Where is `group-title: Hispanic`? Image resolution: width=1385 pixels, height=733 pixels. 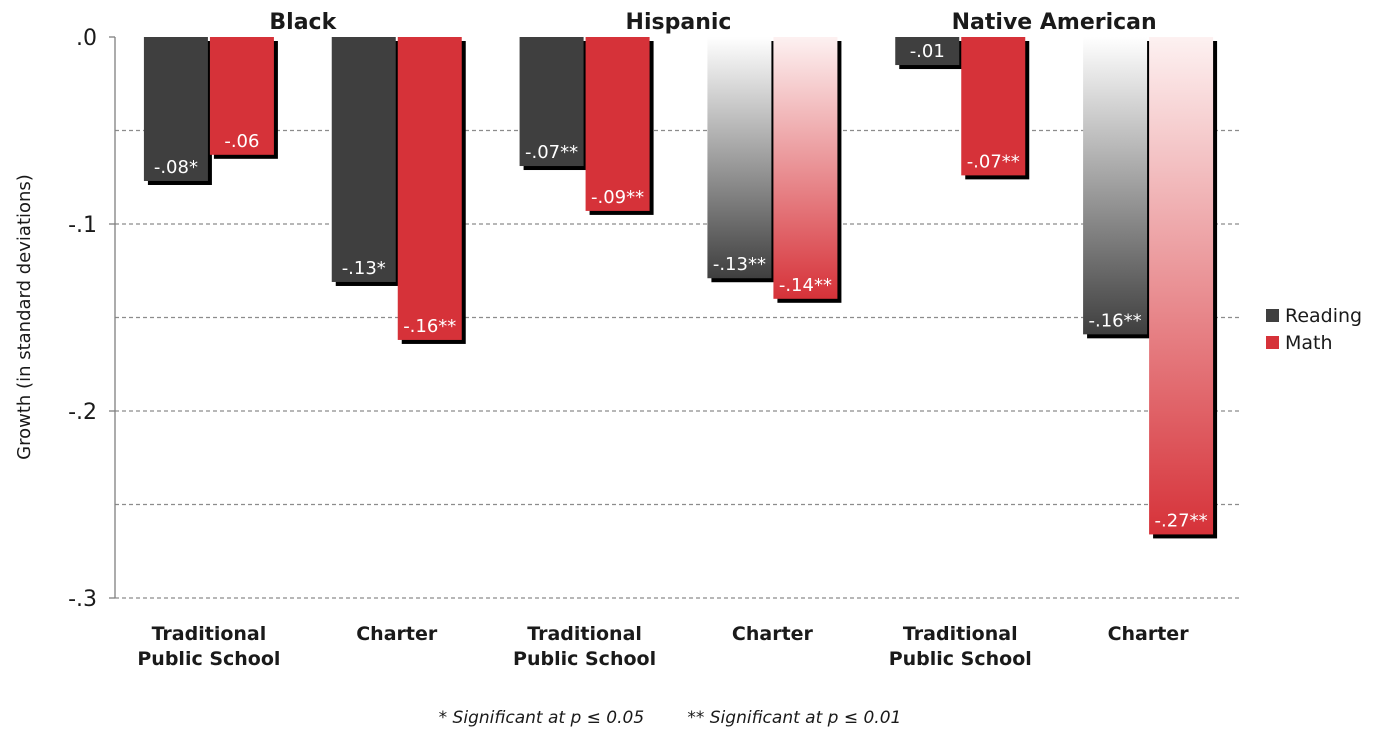
group-title: Hispanic is located at coordinates (679, 22).